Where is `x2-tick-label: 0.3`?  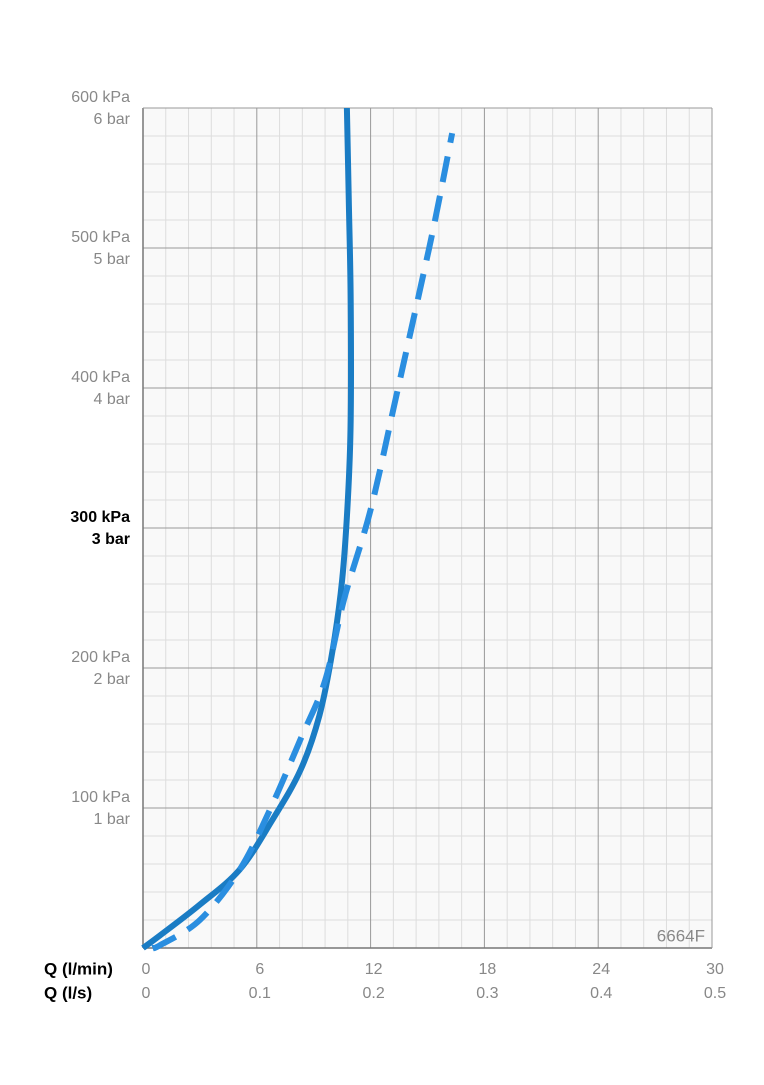
x2-tick-label: 0.3 is located at coordinates (487, 993).